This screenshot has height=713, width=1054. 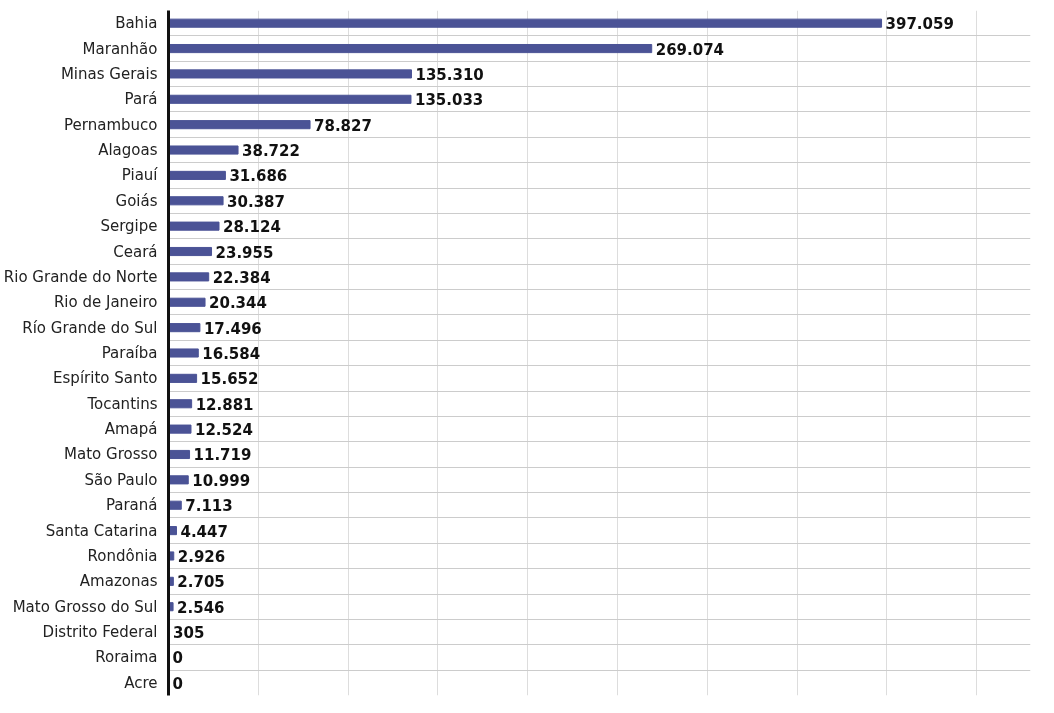 I want to click on data-label: 12.881, so click(x=224, y=404).